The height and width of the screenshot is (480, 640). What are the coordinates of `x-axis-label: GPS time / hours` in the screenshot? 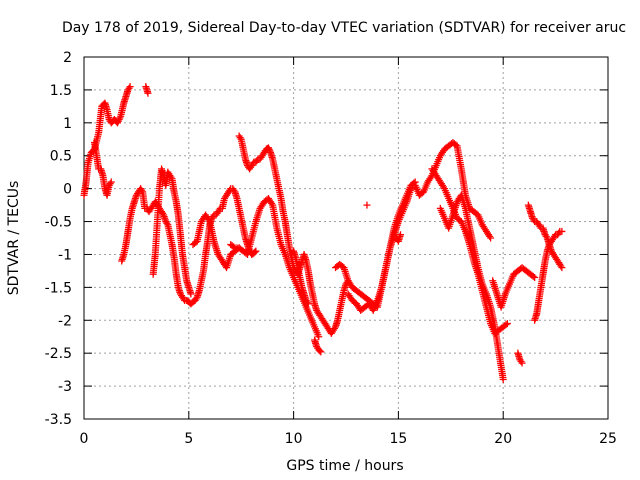 It's located at (344, 466).